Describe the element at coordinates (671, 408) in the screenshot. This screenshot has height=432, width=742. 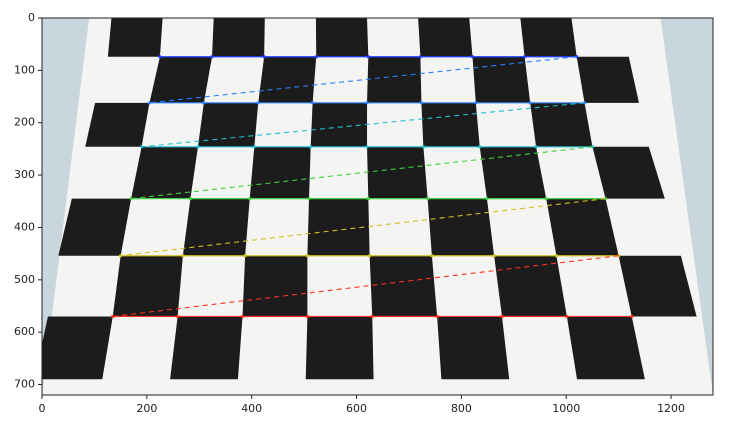
I see `x-tick-label: 1200` at that location.